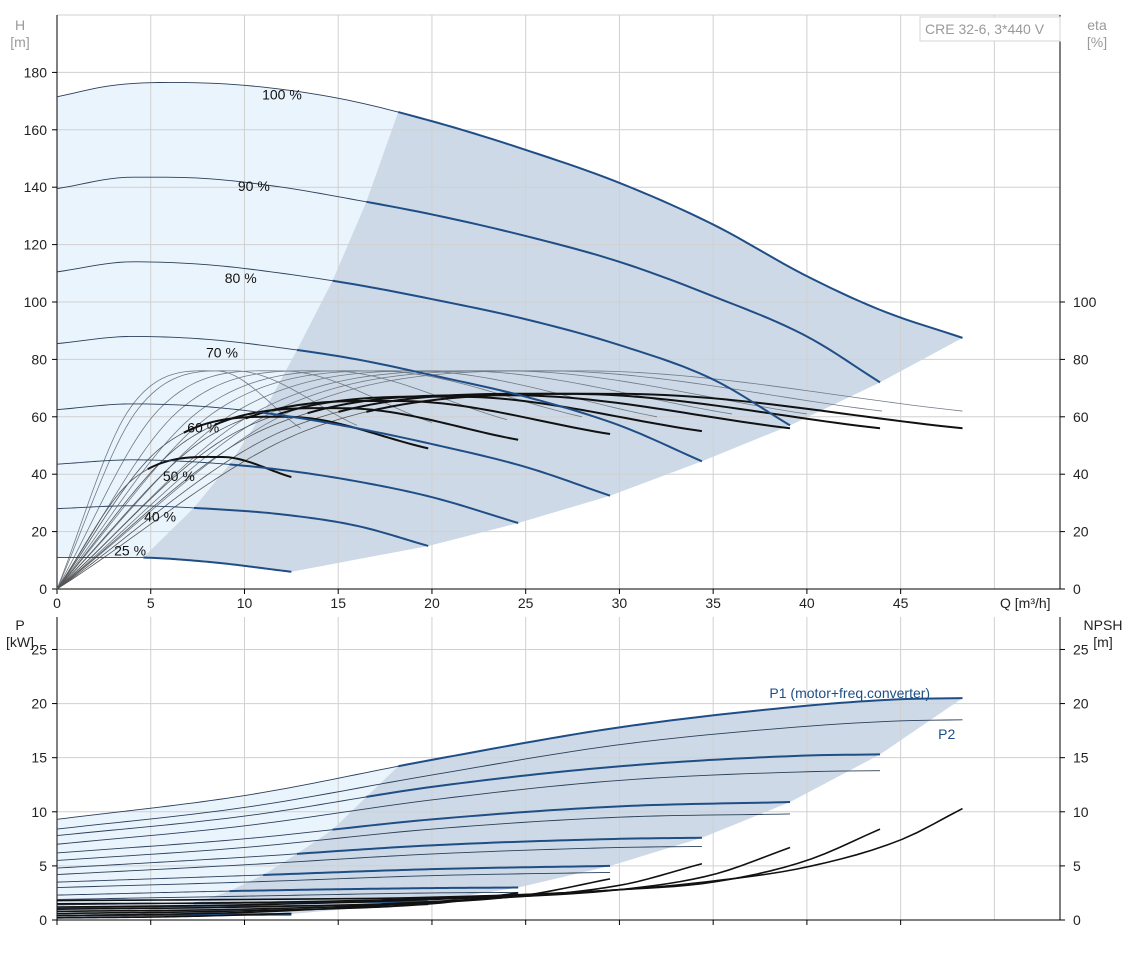 The image size is (1127, 955). I want to click on power-left-tick-label: 20, so click(39, 704).